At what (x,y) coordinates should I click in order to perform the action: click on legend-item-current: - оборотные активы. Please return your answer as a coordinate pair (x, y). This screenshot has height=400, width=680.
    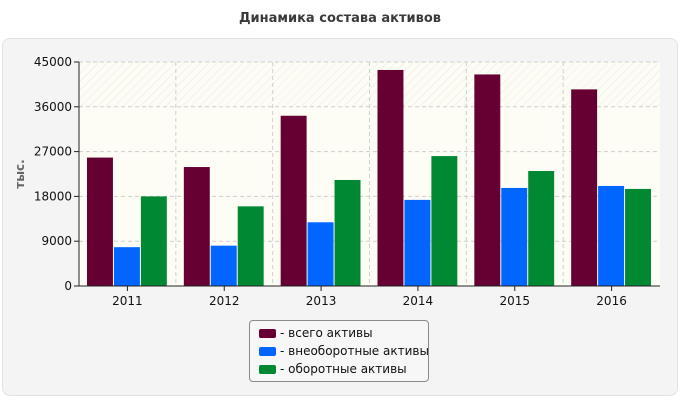
    Looking at the image, I should click on (343, 369).